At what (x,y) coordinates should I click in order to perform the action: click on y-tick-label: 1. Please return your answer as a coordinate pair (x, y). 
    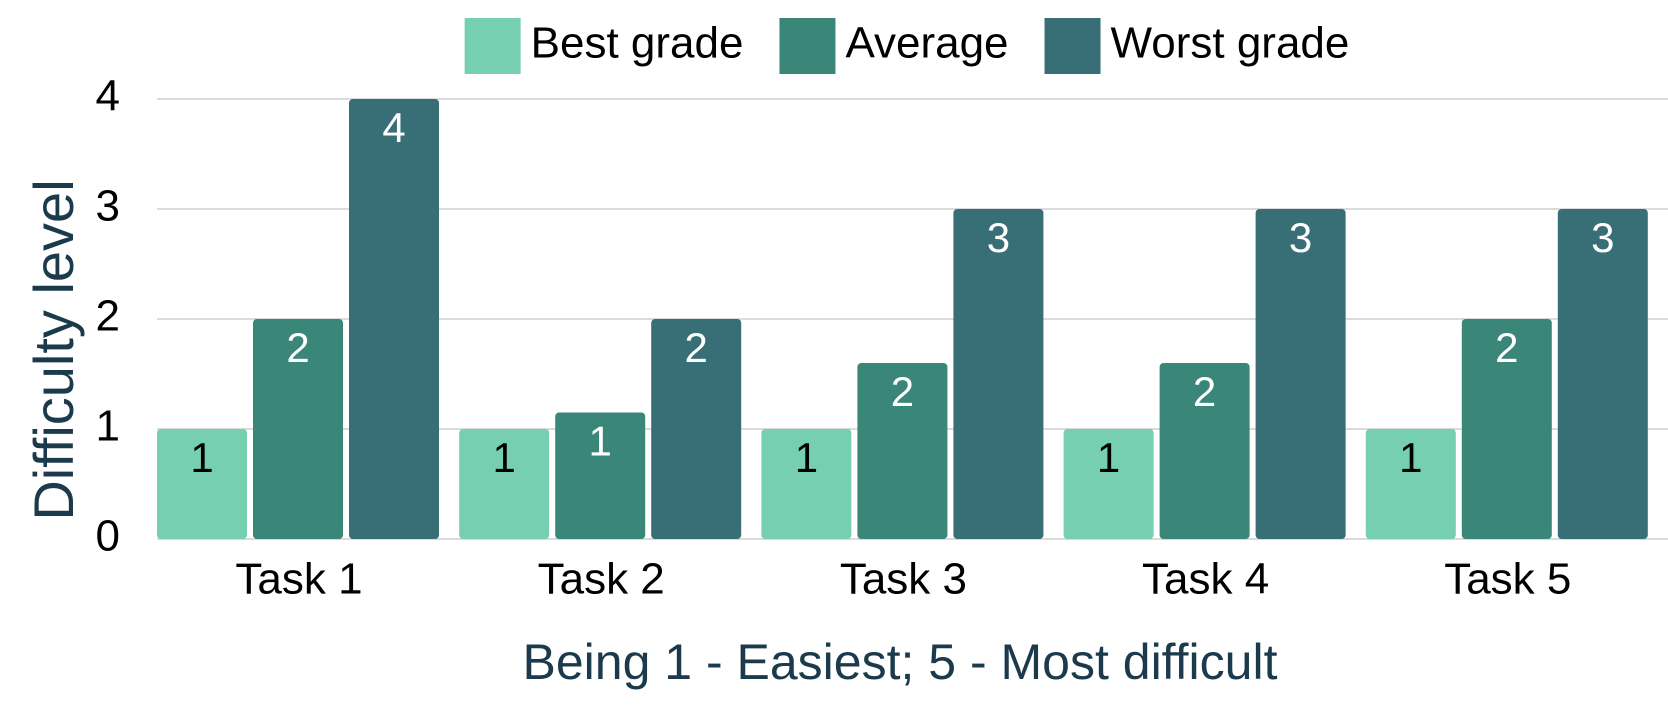
    Looking at the image, I should click on (108, 426).